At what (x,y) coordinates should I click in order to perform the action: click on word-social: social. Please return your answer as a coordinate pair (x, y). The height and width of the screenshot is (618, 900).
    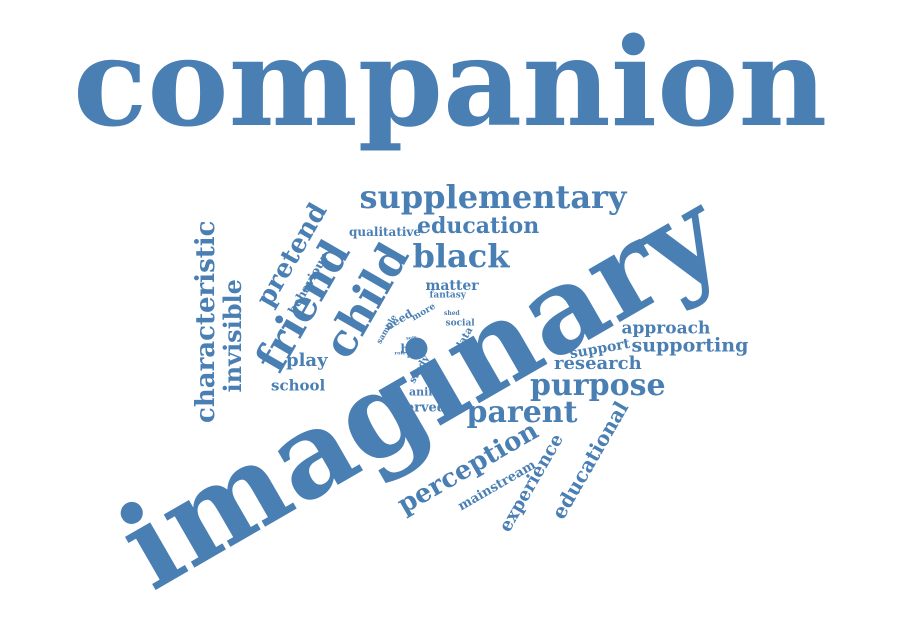
    Looking at the image, I should click on (460, 323).